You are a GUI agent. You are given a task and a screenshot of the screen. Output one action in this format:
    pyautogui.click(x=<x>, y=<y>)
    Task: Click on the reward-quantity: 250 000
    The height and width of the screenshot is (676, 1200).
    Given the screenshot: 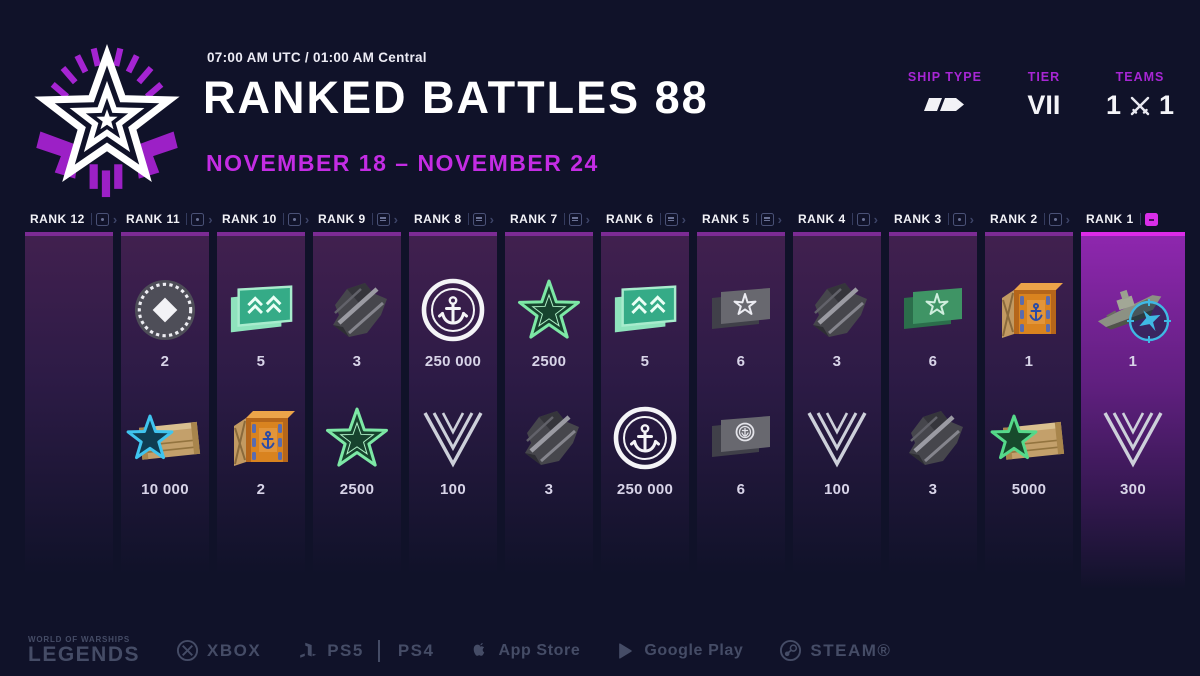 What is the action you would take?
    pyautogui.click(x=453, y=361)
    